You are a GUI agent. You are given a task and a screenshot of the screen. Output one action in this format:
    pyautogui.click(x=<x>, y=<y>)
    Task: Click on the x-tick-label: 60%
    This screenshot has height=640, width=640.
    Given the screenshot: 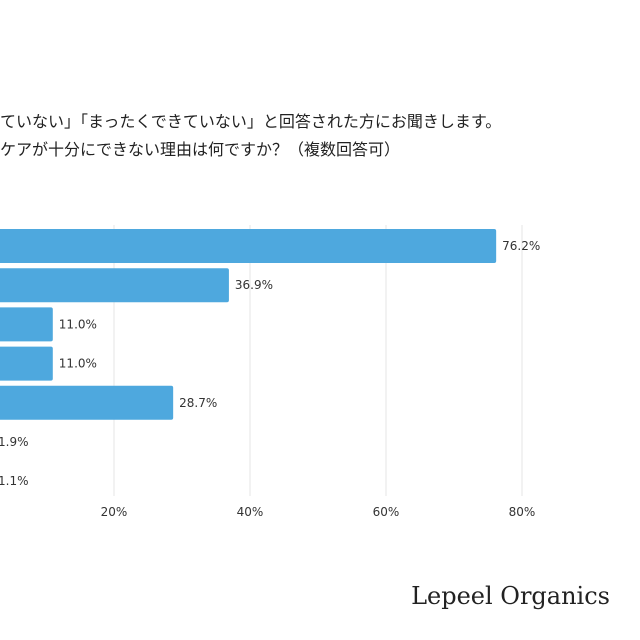 What is the action you would take?
    pyautogui.click(x=386, y=512)
    